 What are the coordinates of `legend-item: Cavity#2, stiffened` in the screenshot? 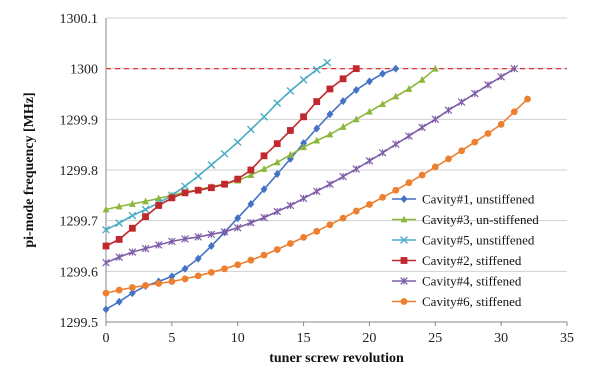 It's located at (457, 260).